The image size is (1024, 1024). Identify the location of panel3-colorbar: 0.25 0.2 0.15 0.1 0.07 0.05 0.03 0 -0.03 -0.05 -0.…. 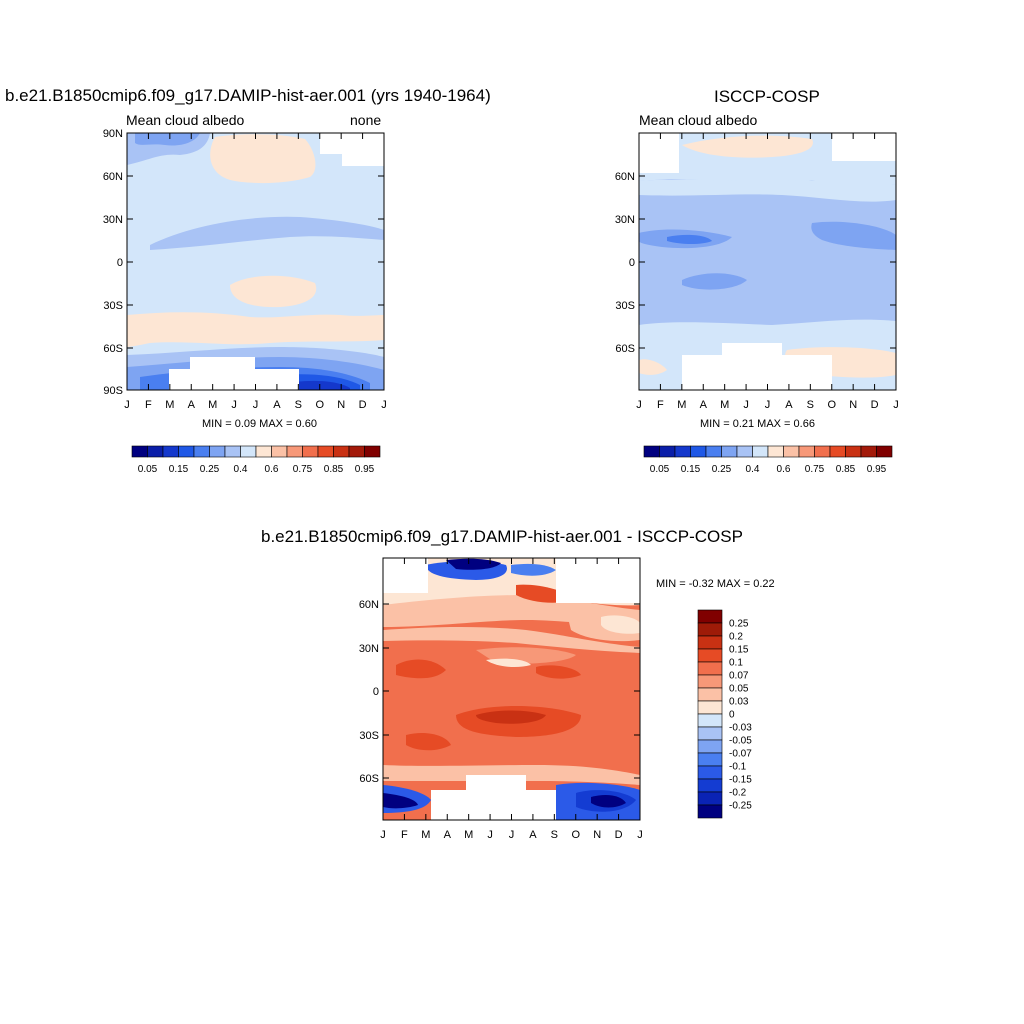
(724, 714).